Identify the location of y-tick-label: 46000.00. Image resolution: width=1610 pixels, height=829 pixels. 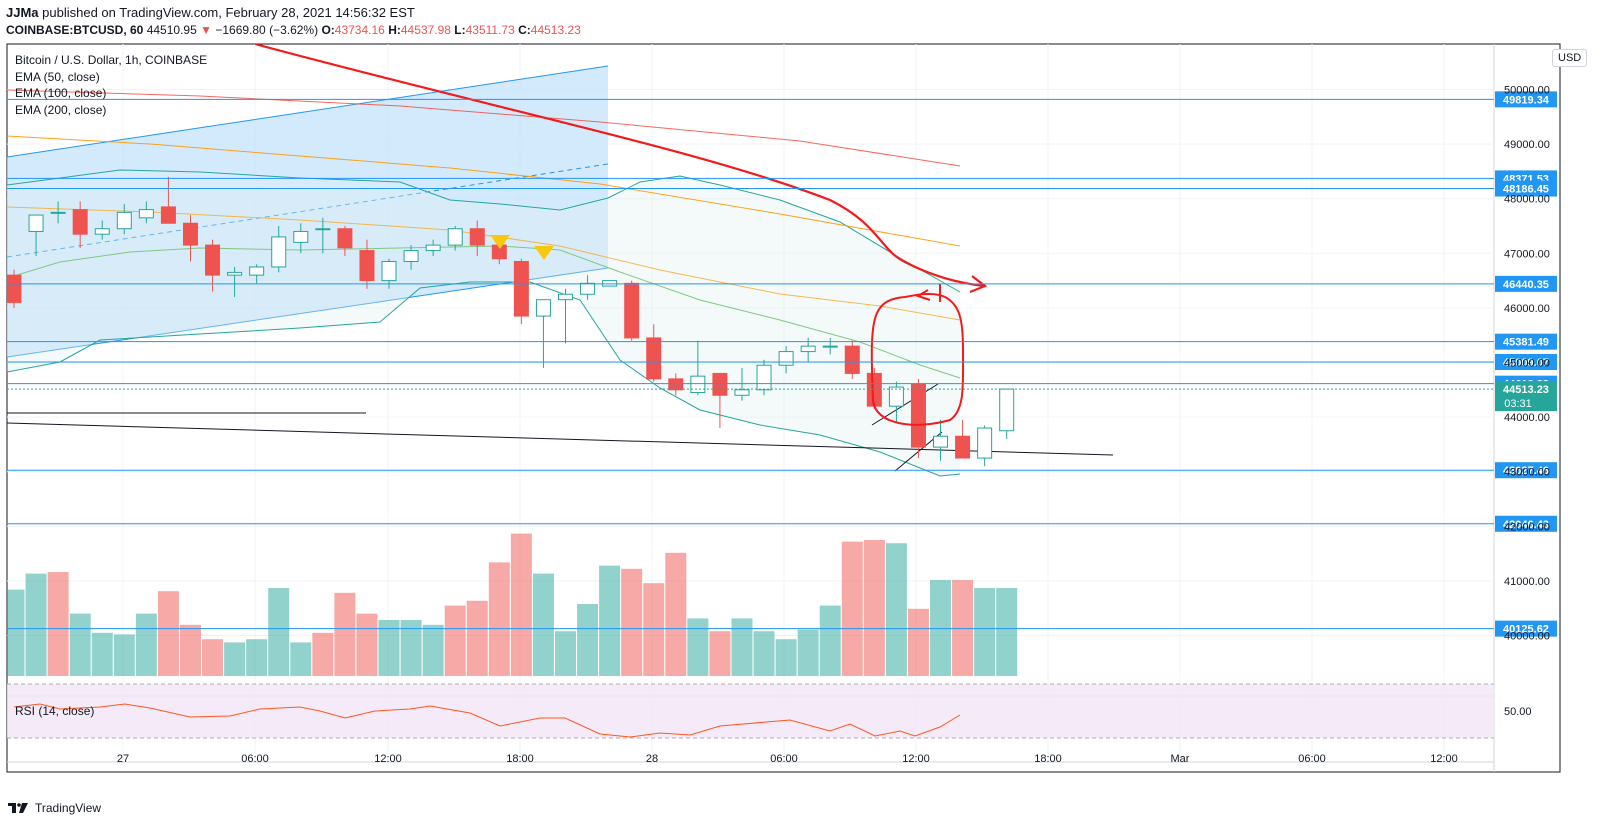
(1527, 309).